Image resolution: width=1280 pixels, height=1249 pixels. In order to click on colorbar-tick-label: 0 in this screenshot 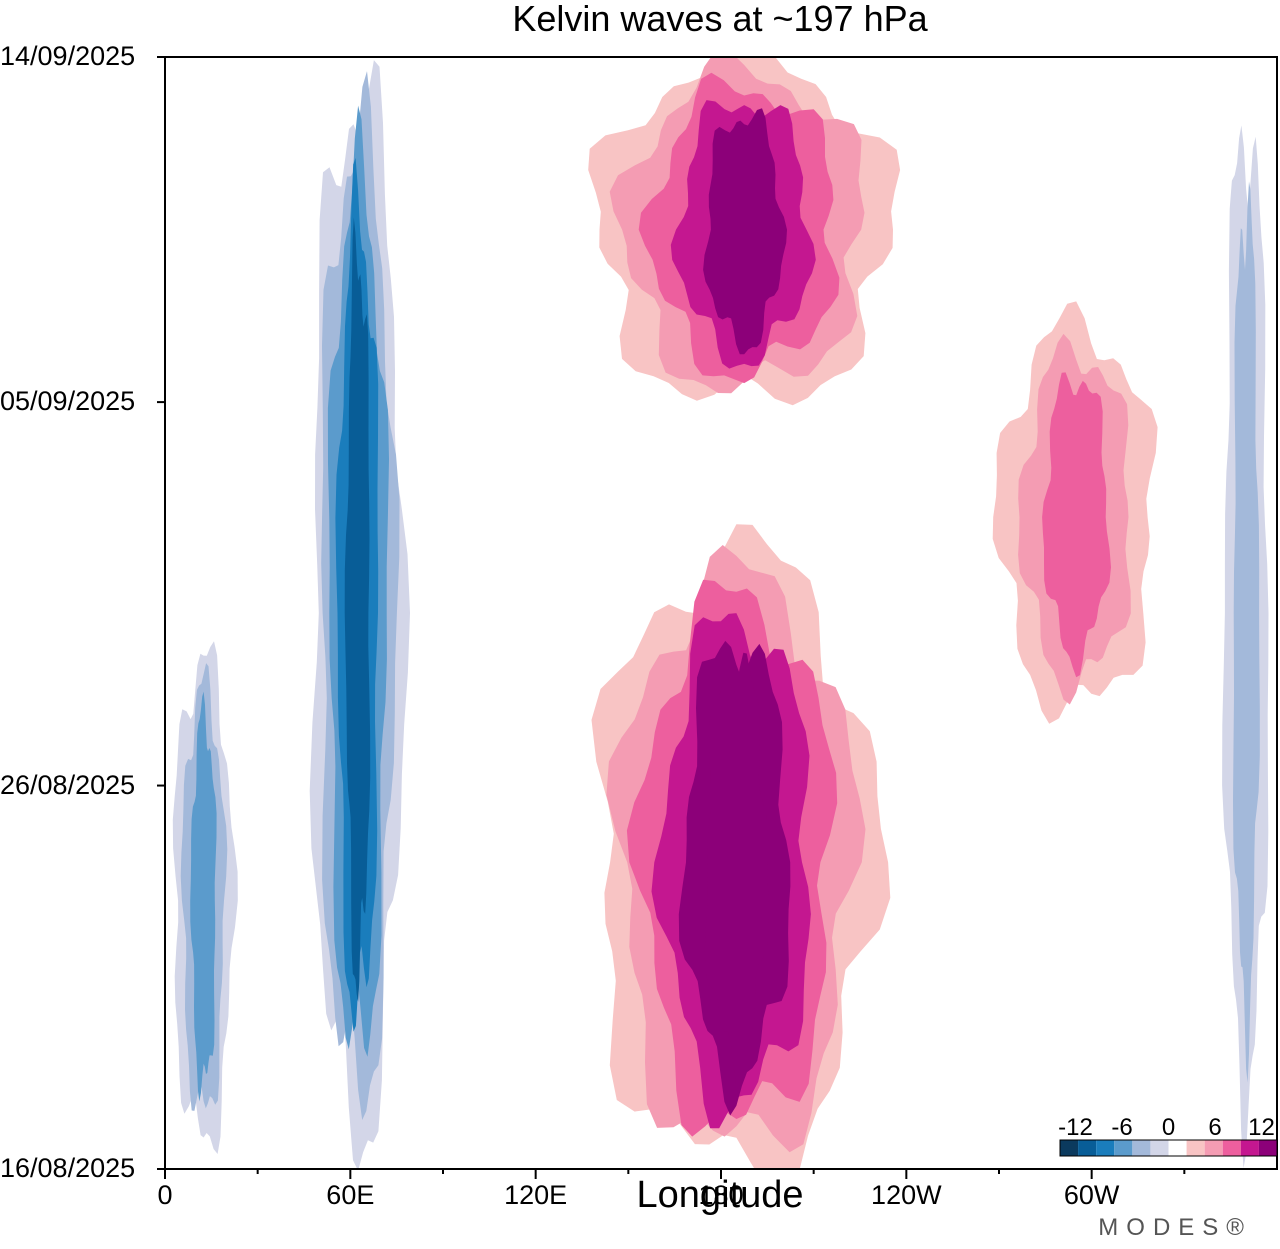, I will do `click(1168, 1127)`.